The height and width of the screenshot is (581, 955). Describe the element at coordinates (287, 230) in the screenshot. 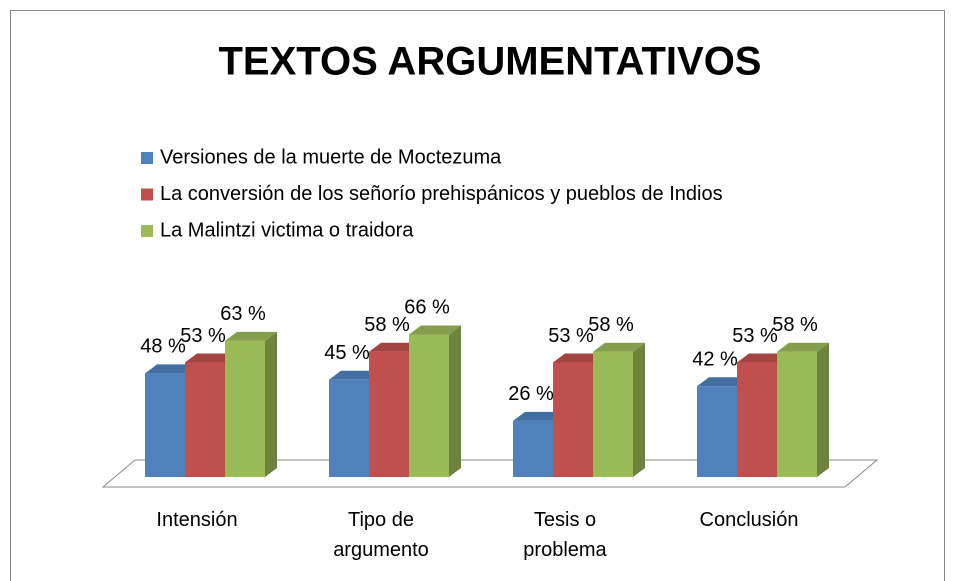

I see `legend-label: La Malintzi victima o traidora` at that location.